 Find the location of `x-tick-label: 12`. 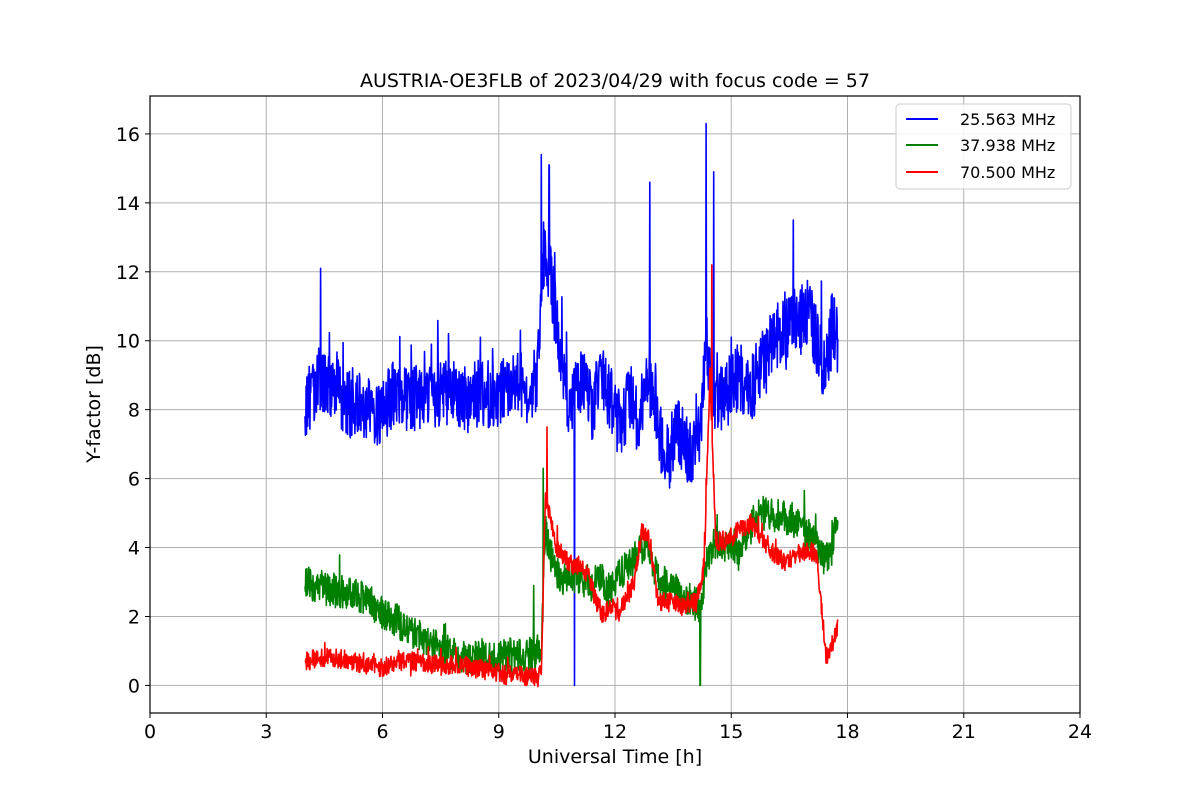

x-tick-label: 12 is located at coordinates (615, 732).